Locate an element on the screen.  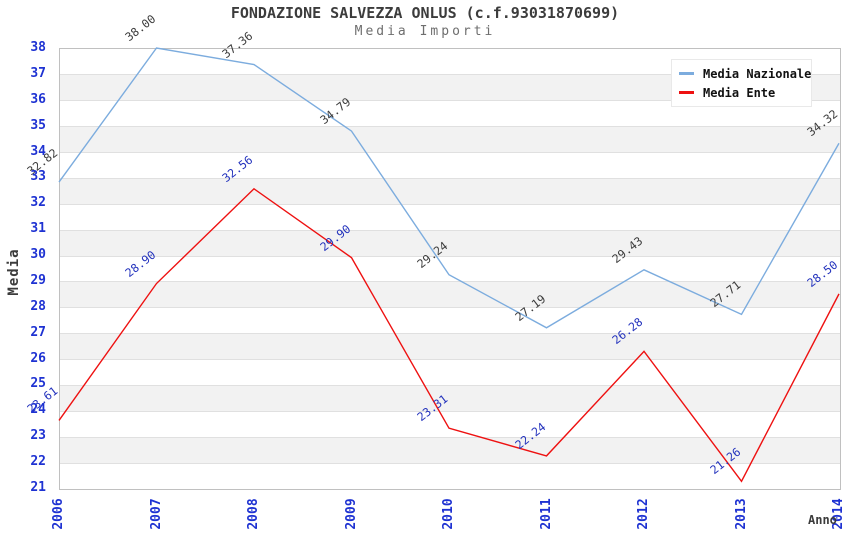
y-tick: 30 is located at coordinates (38, 255).